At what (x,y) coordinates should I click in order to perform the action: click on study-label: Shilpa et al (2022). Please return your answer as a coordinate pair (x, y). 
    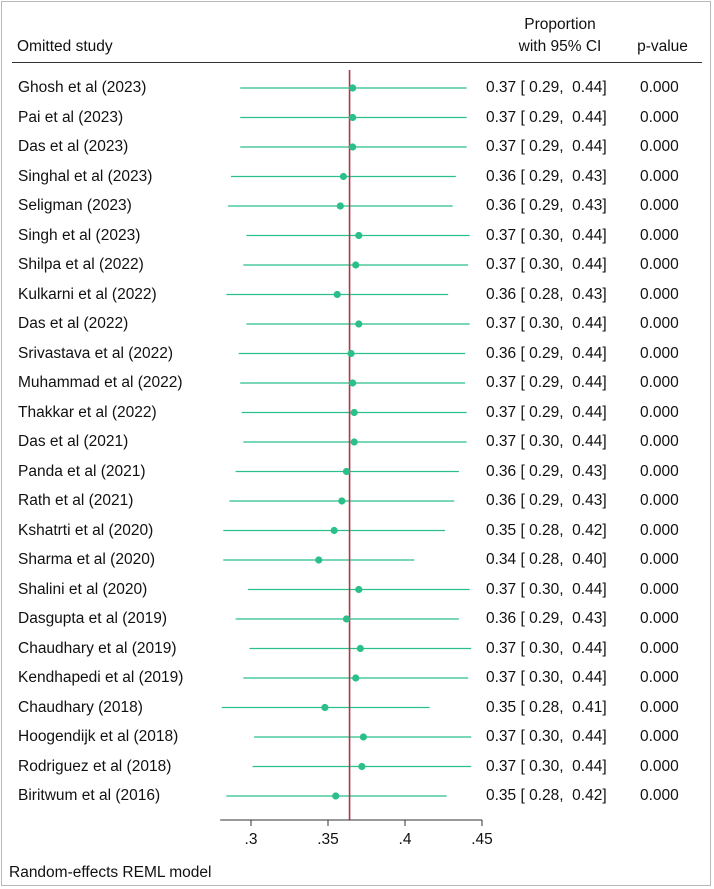
    Looking at the image, I should click on (81, 264).